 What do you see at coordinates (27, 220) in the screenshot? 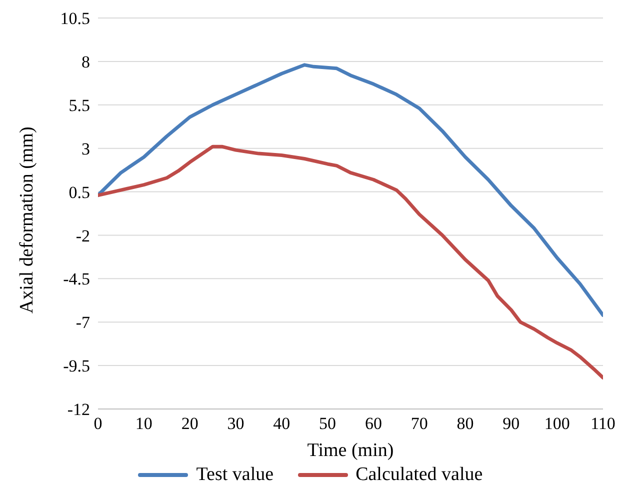
I see `y-axis-title: Axial deformation (mm)` at bounding box center [27, 220].